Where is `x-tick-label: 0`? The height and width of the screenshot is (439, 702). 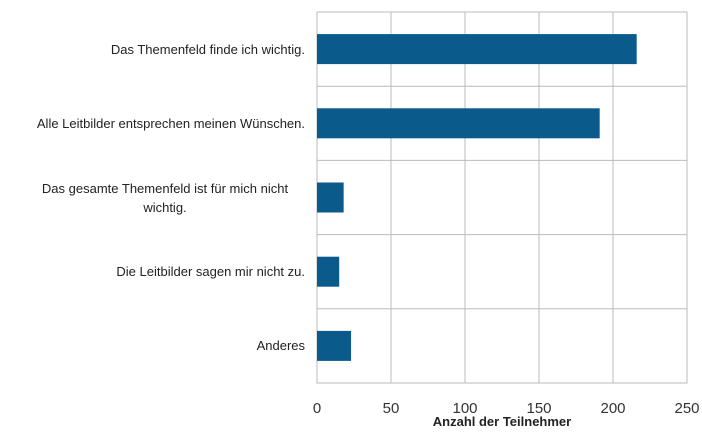
x-tick-label: 0 is located at coordinates (317, 408).